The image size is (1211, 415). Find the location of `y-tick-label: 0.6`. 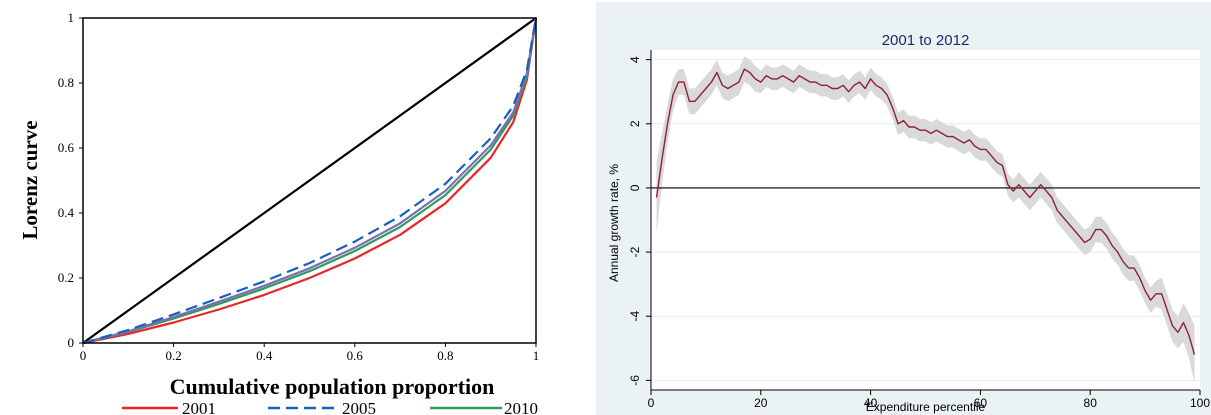

y-tick-label: 0.6 is located at coordinates (66, 147).